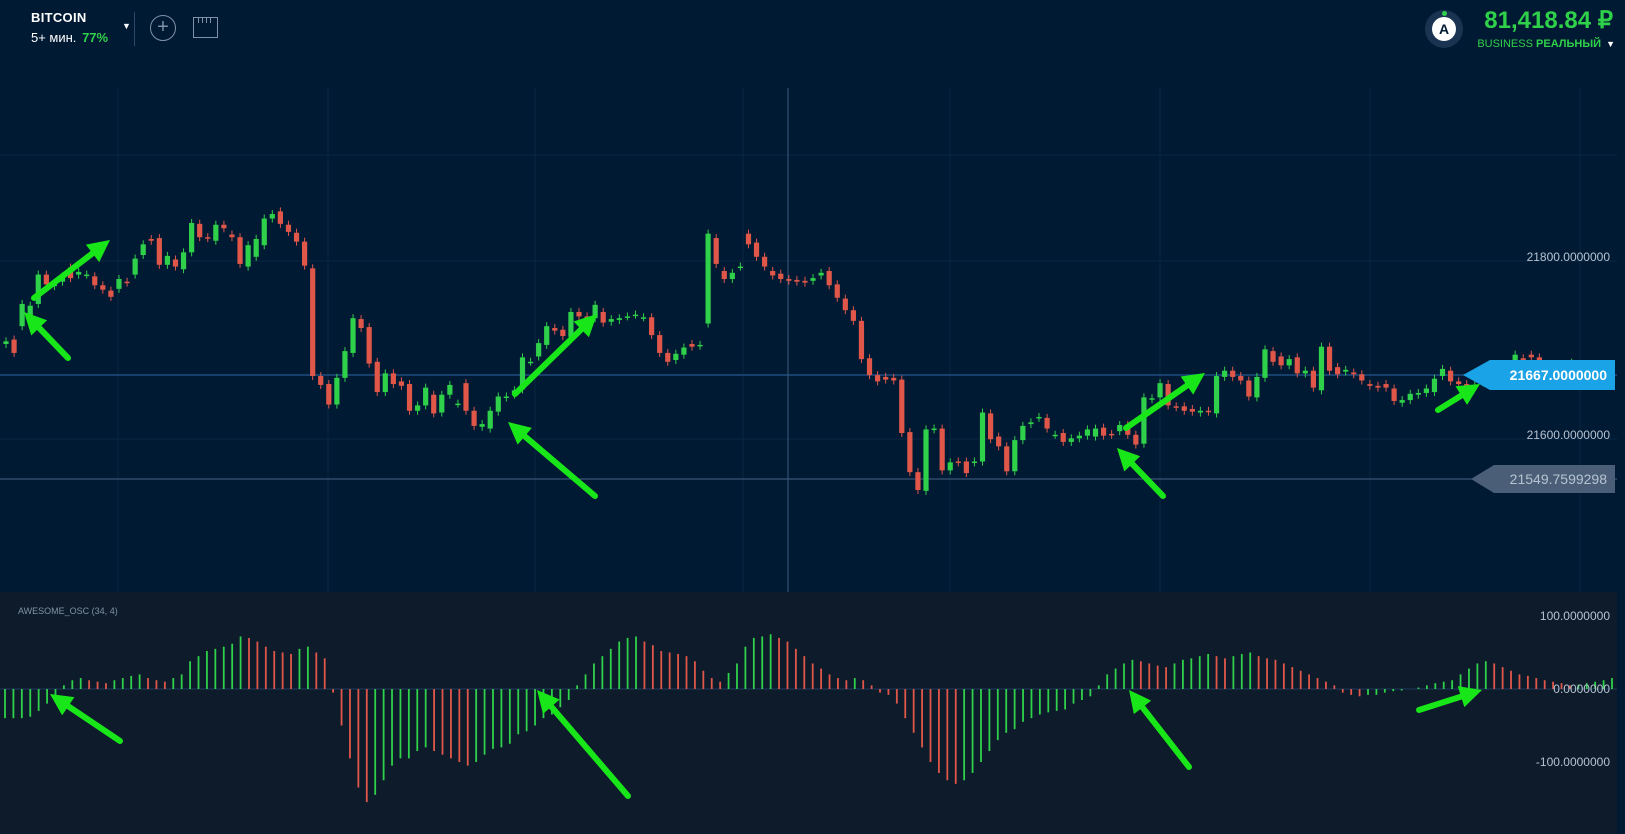 This screenshot has height=834, width=1625. What do you see at coordinates (1573, 762) in the screenshot?
I see `oscillator-axis-label: -100.0000000` at bounding box center [1573, 762].